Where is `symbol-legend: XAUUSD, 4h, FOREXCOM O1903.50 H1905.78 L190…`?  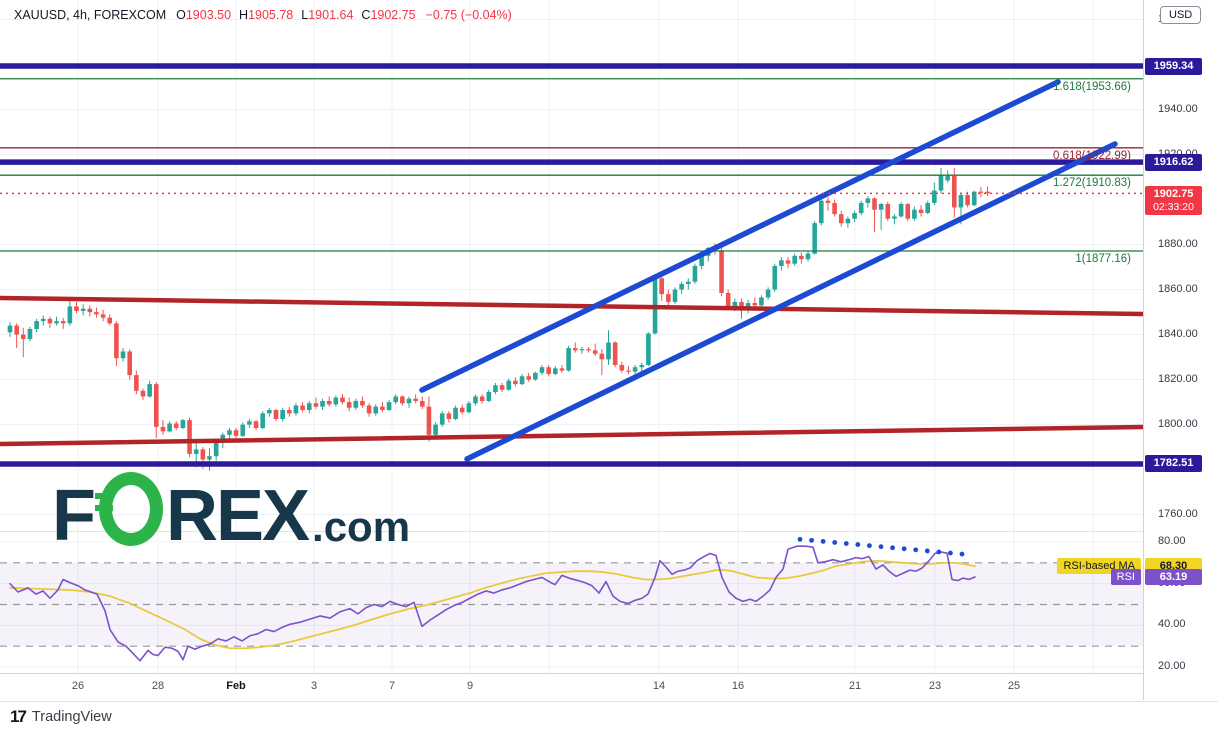
symbol-legend: XAUUSD, 4h, FOREXCOM O1903.50 H1905.78 L190… is located at coordinates (263, 15).